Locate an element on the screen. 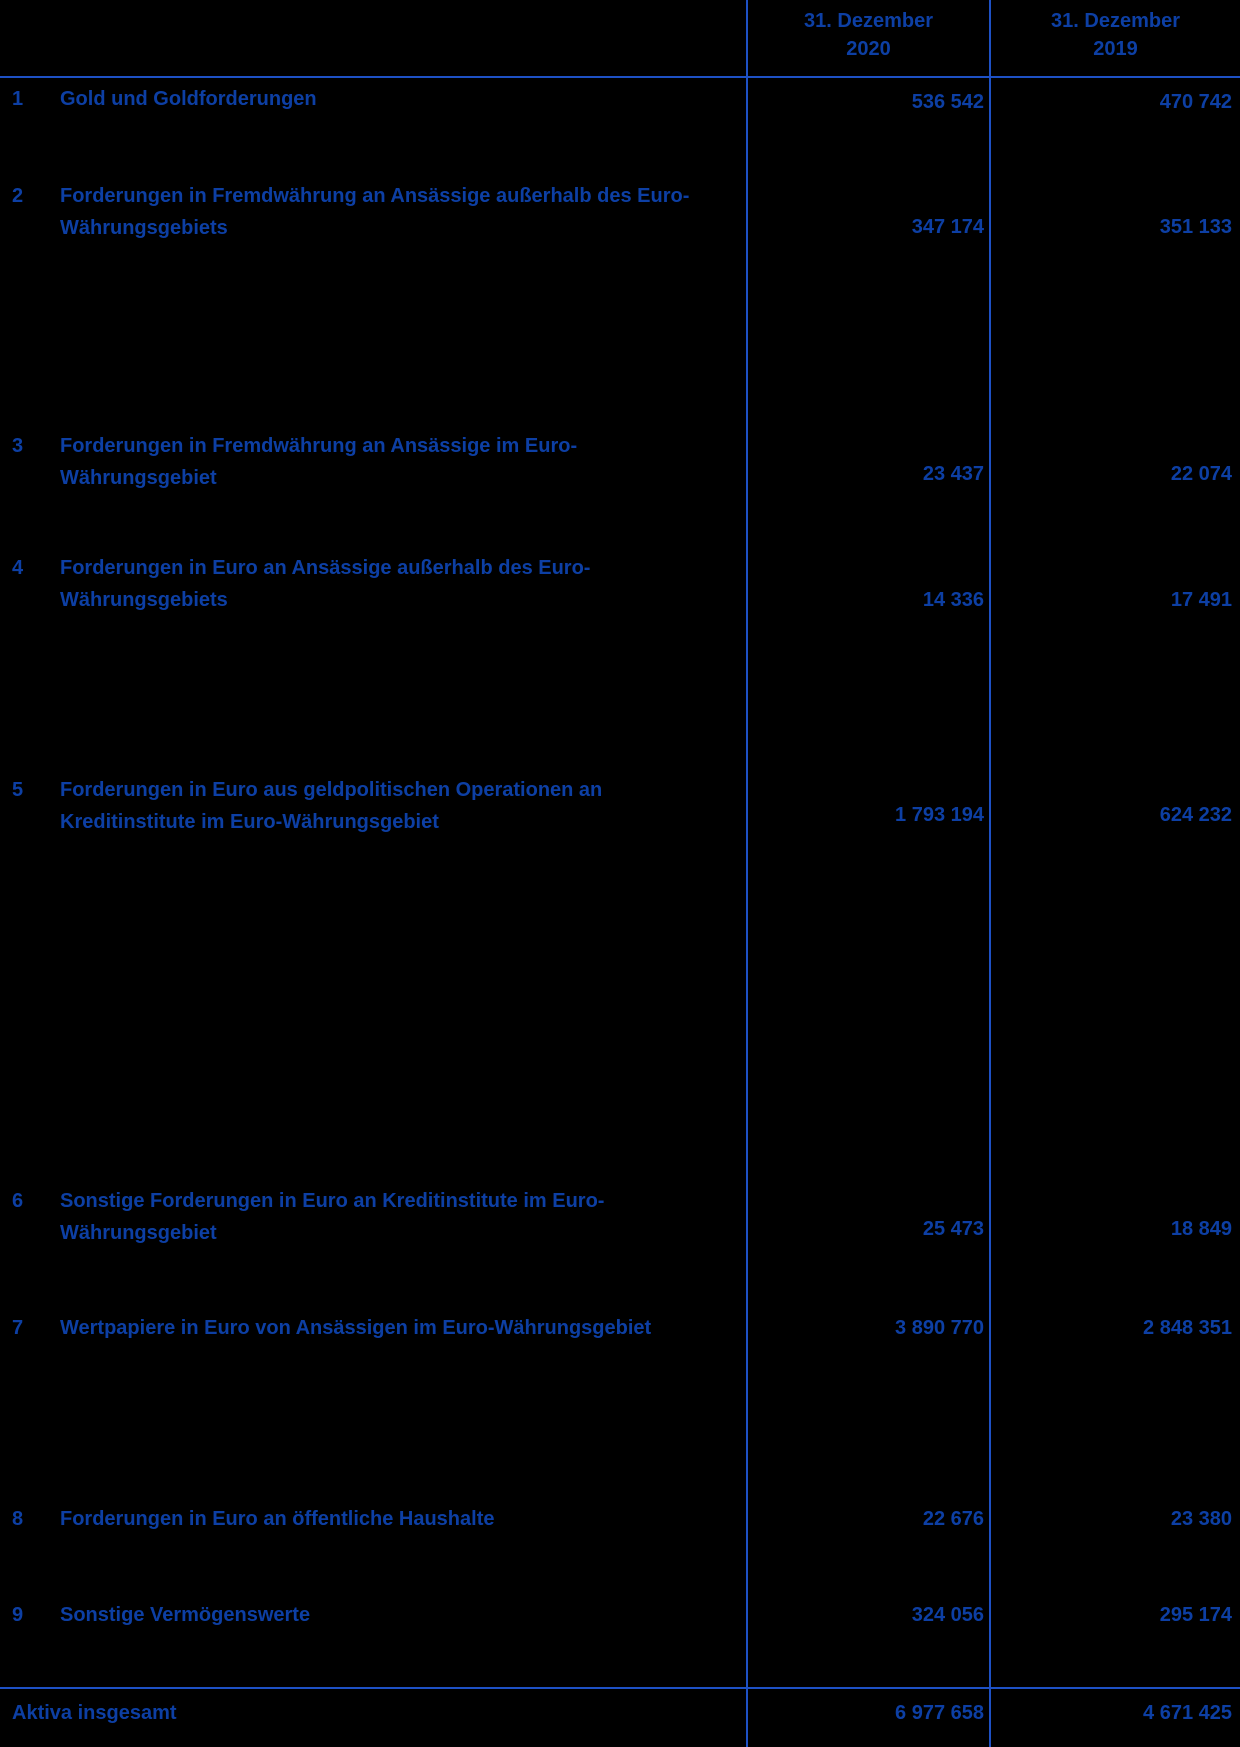 Image resolution: width=1240 pixels, height=1747 pixels. row-number: 8 is located at coordinates (18, 1519).